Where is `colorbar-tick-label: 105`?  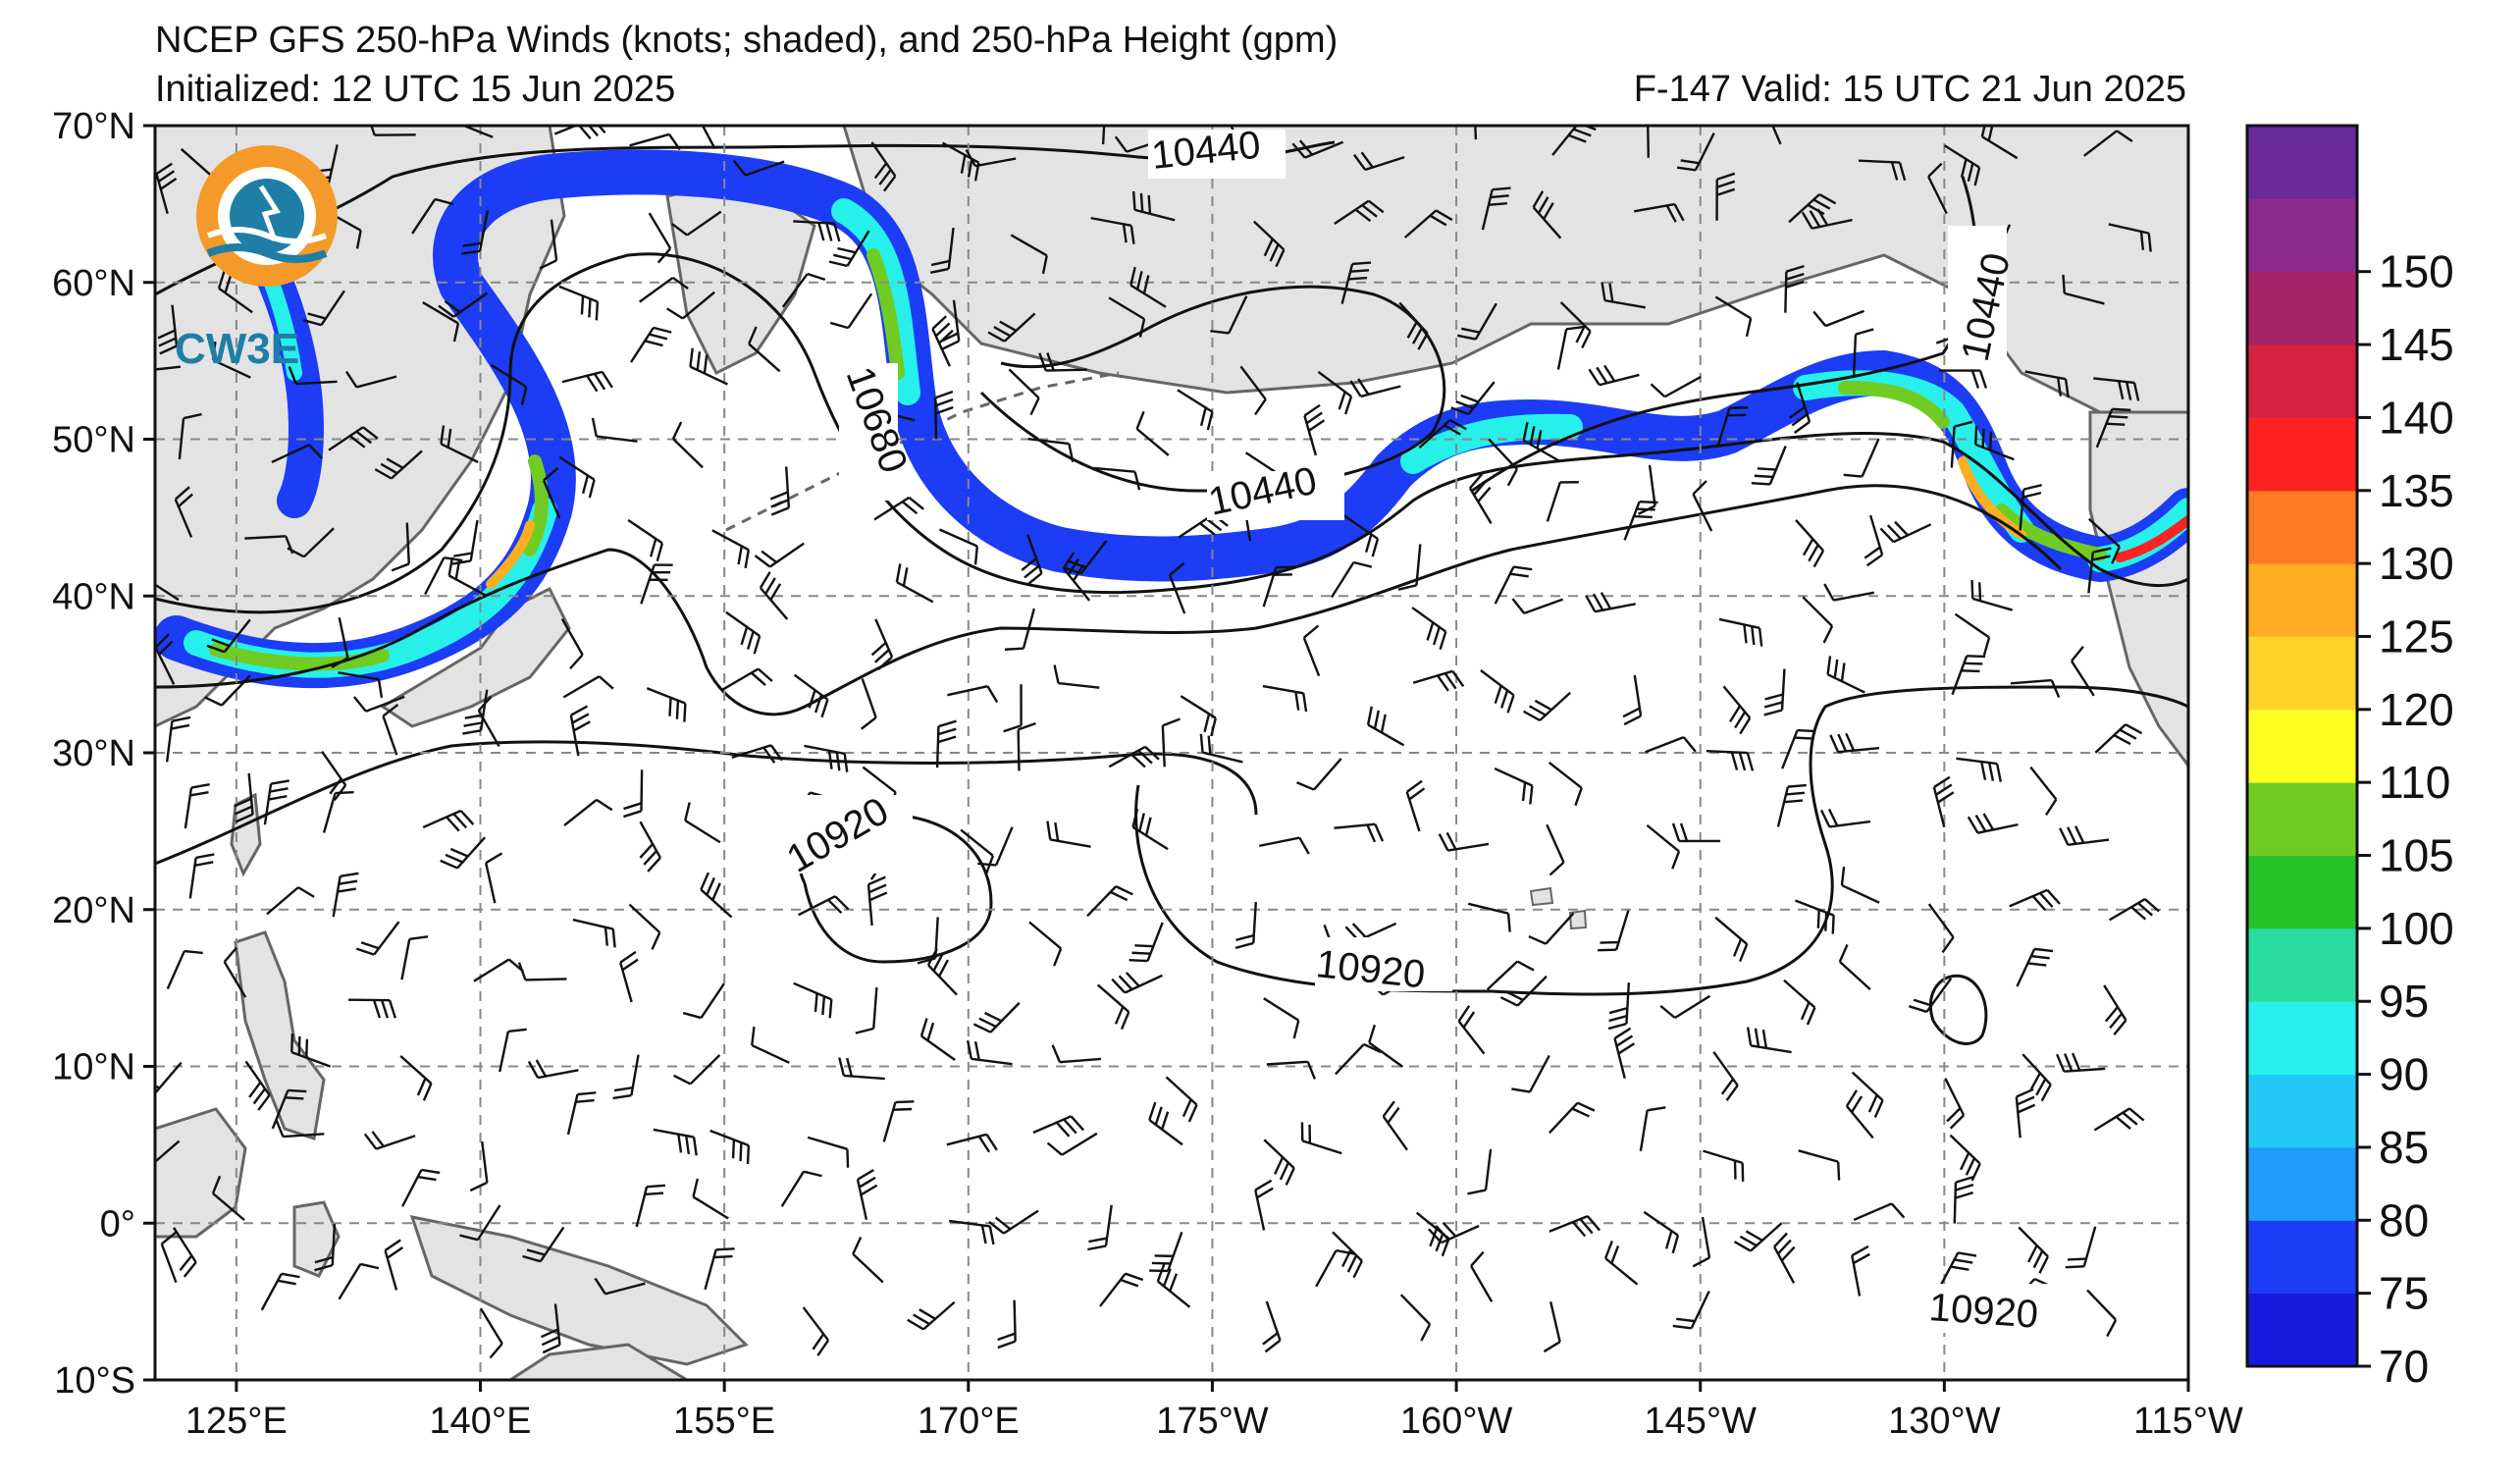
colorbar-tick-label: 105 is located at coordinates (2416, 856).